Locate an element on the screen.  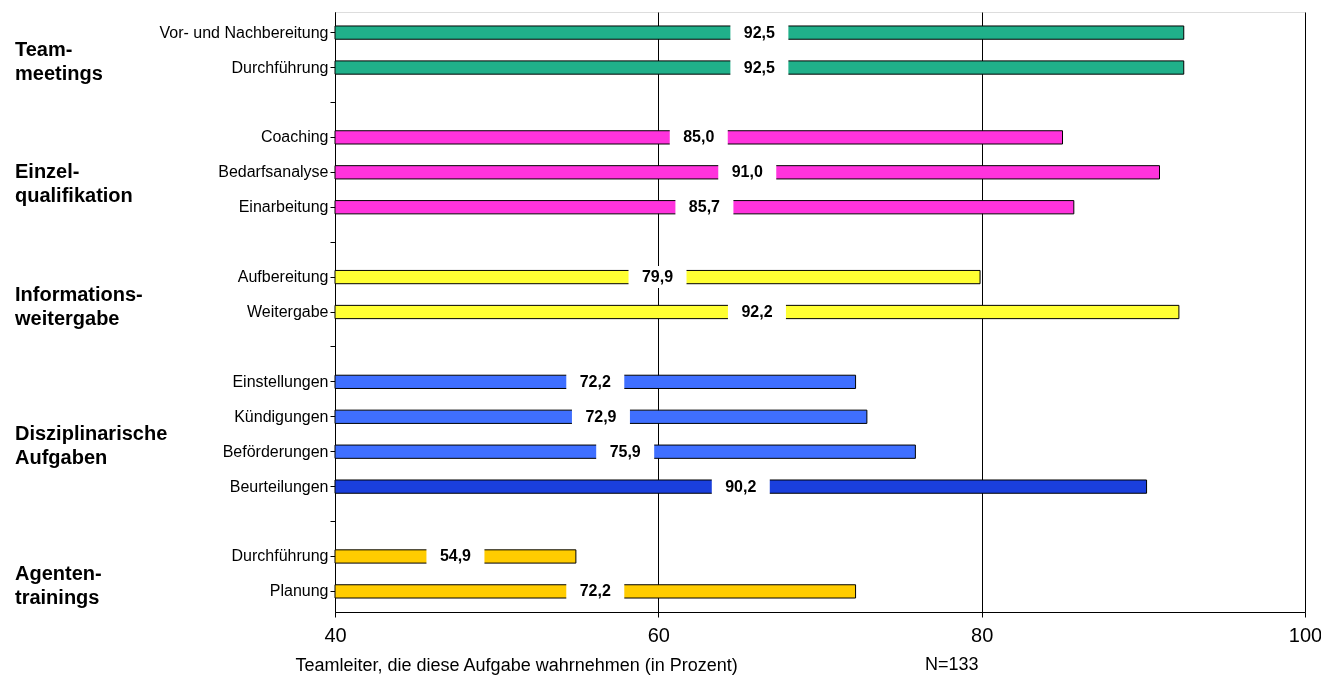
text: Disziplinarische Aufgaben is located at coordinates (91, 445).